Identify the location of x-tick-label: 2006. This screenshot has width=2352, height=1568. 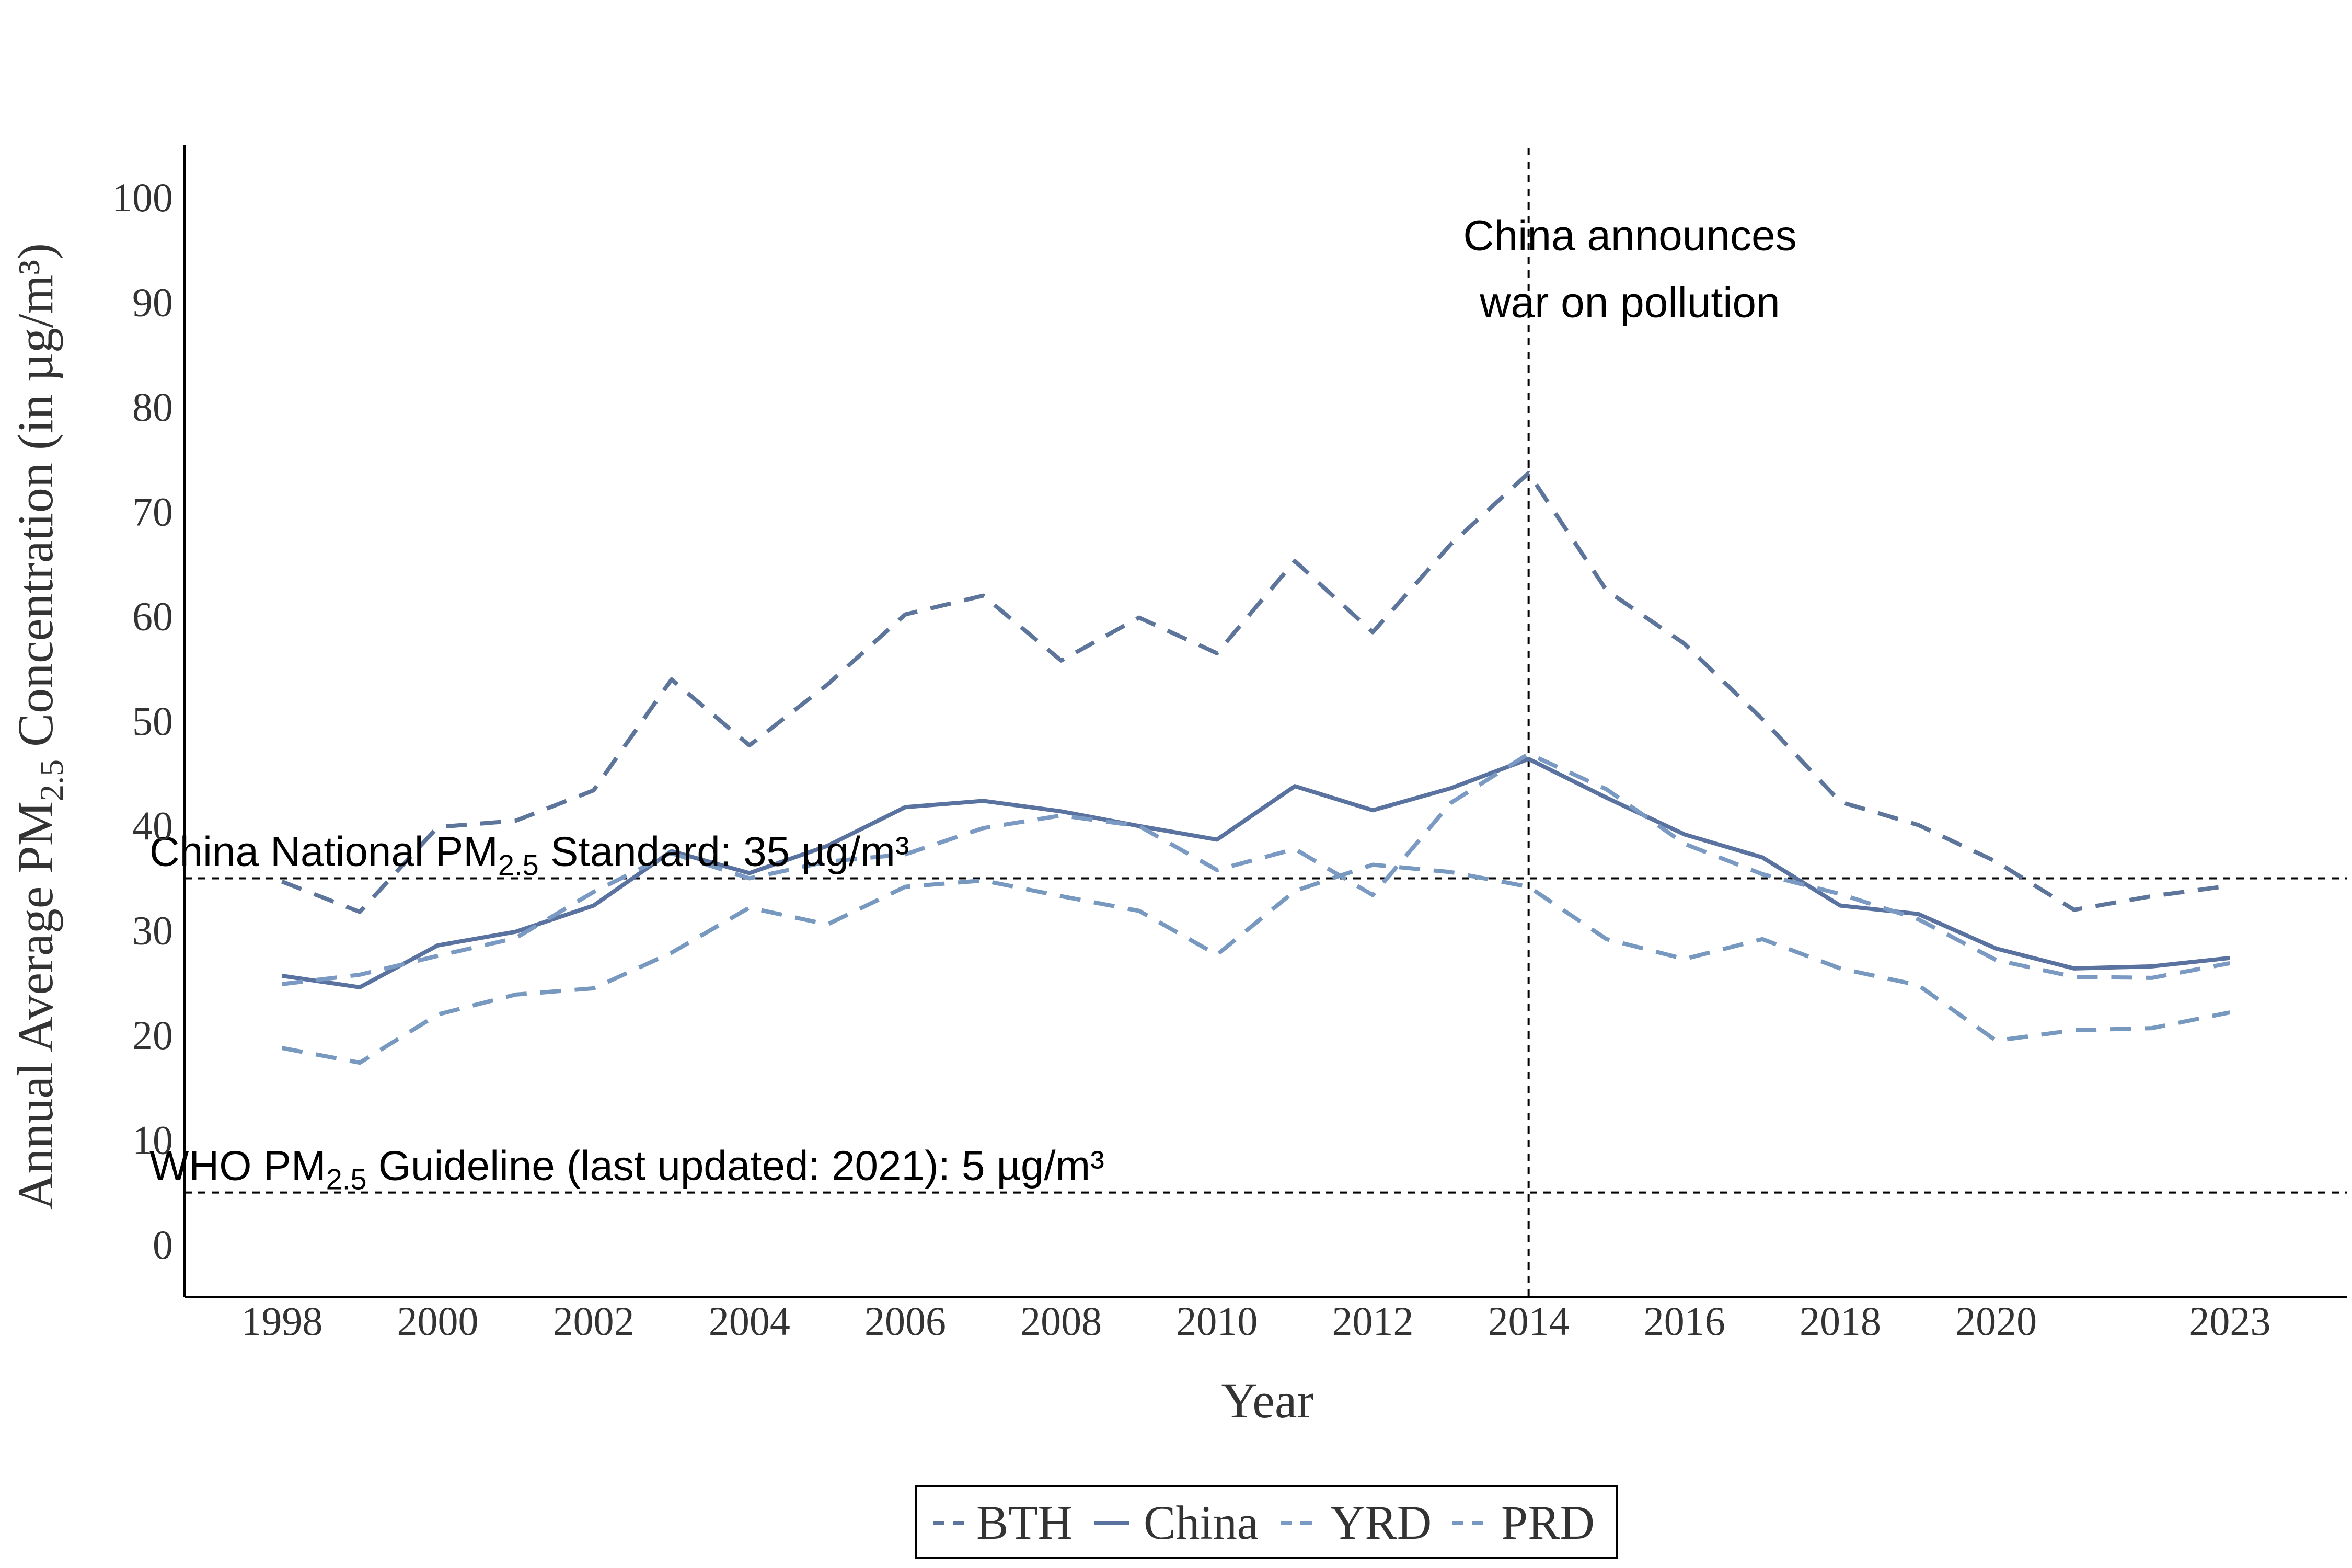
(905, 1321).